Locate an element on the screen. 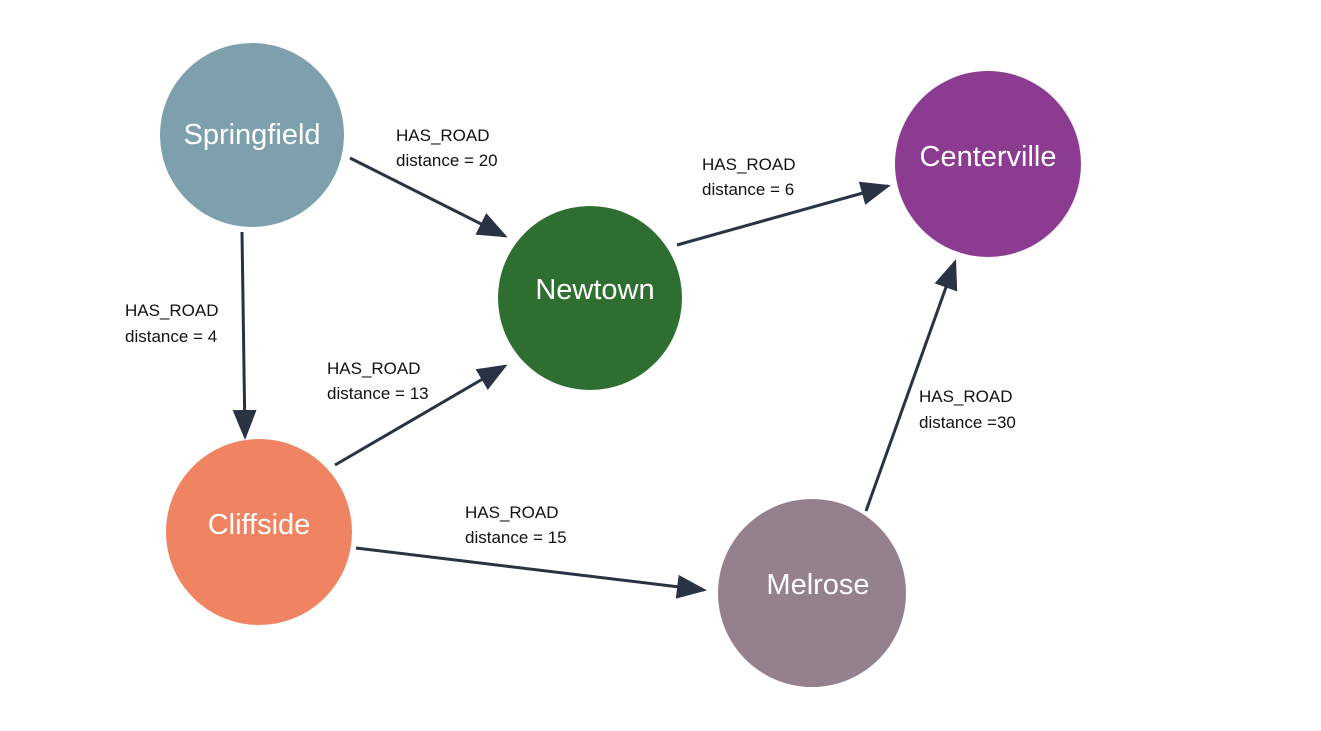 The image size is (1321, 731). node-melrose: Melrose is located at coordinates (812, 593).